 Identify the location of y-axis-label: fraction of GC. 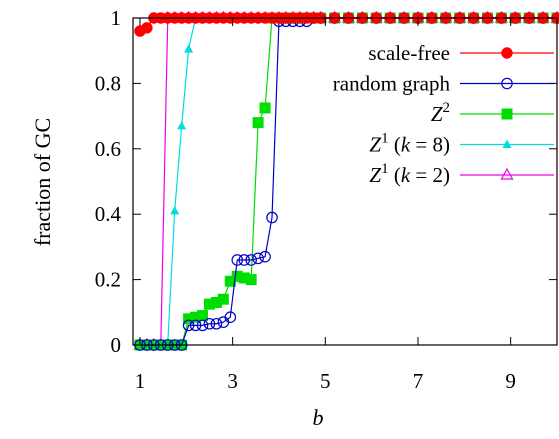
(42, 182).